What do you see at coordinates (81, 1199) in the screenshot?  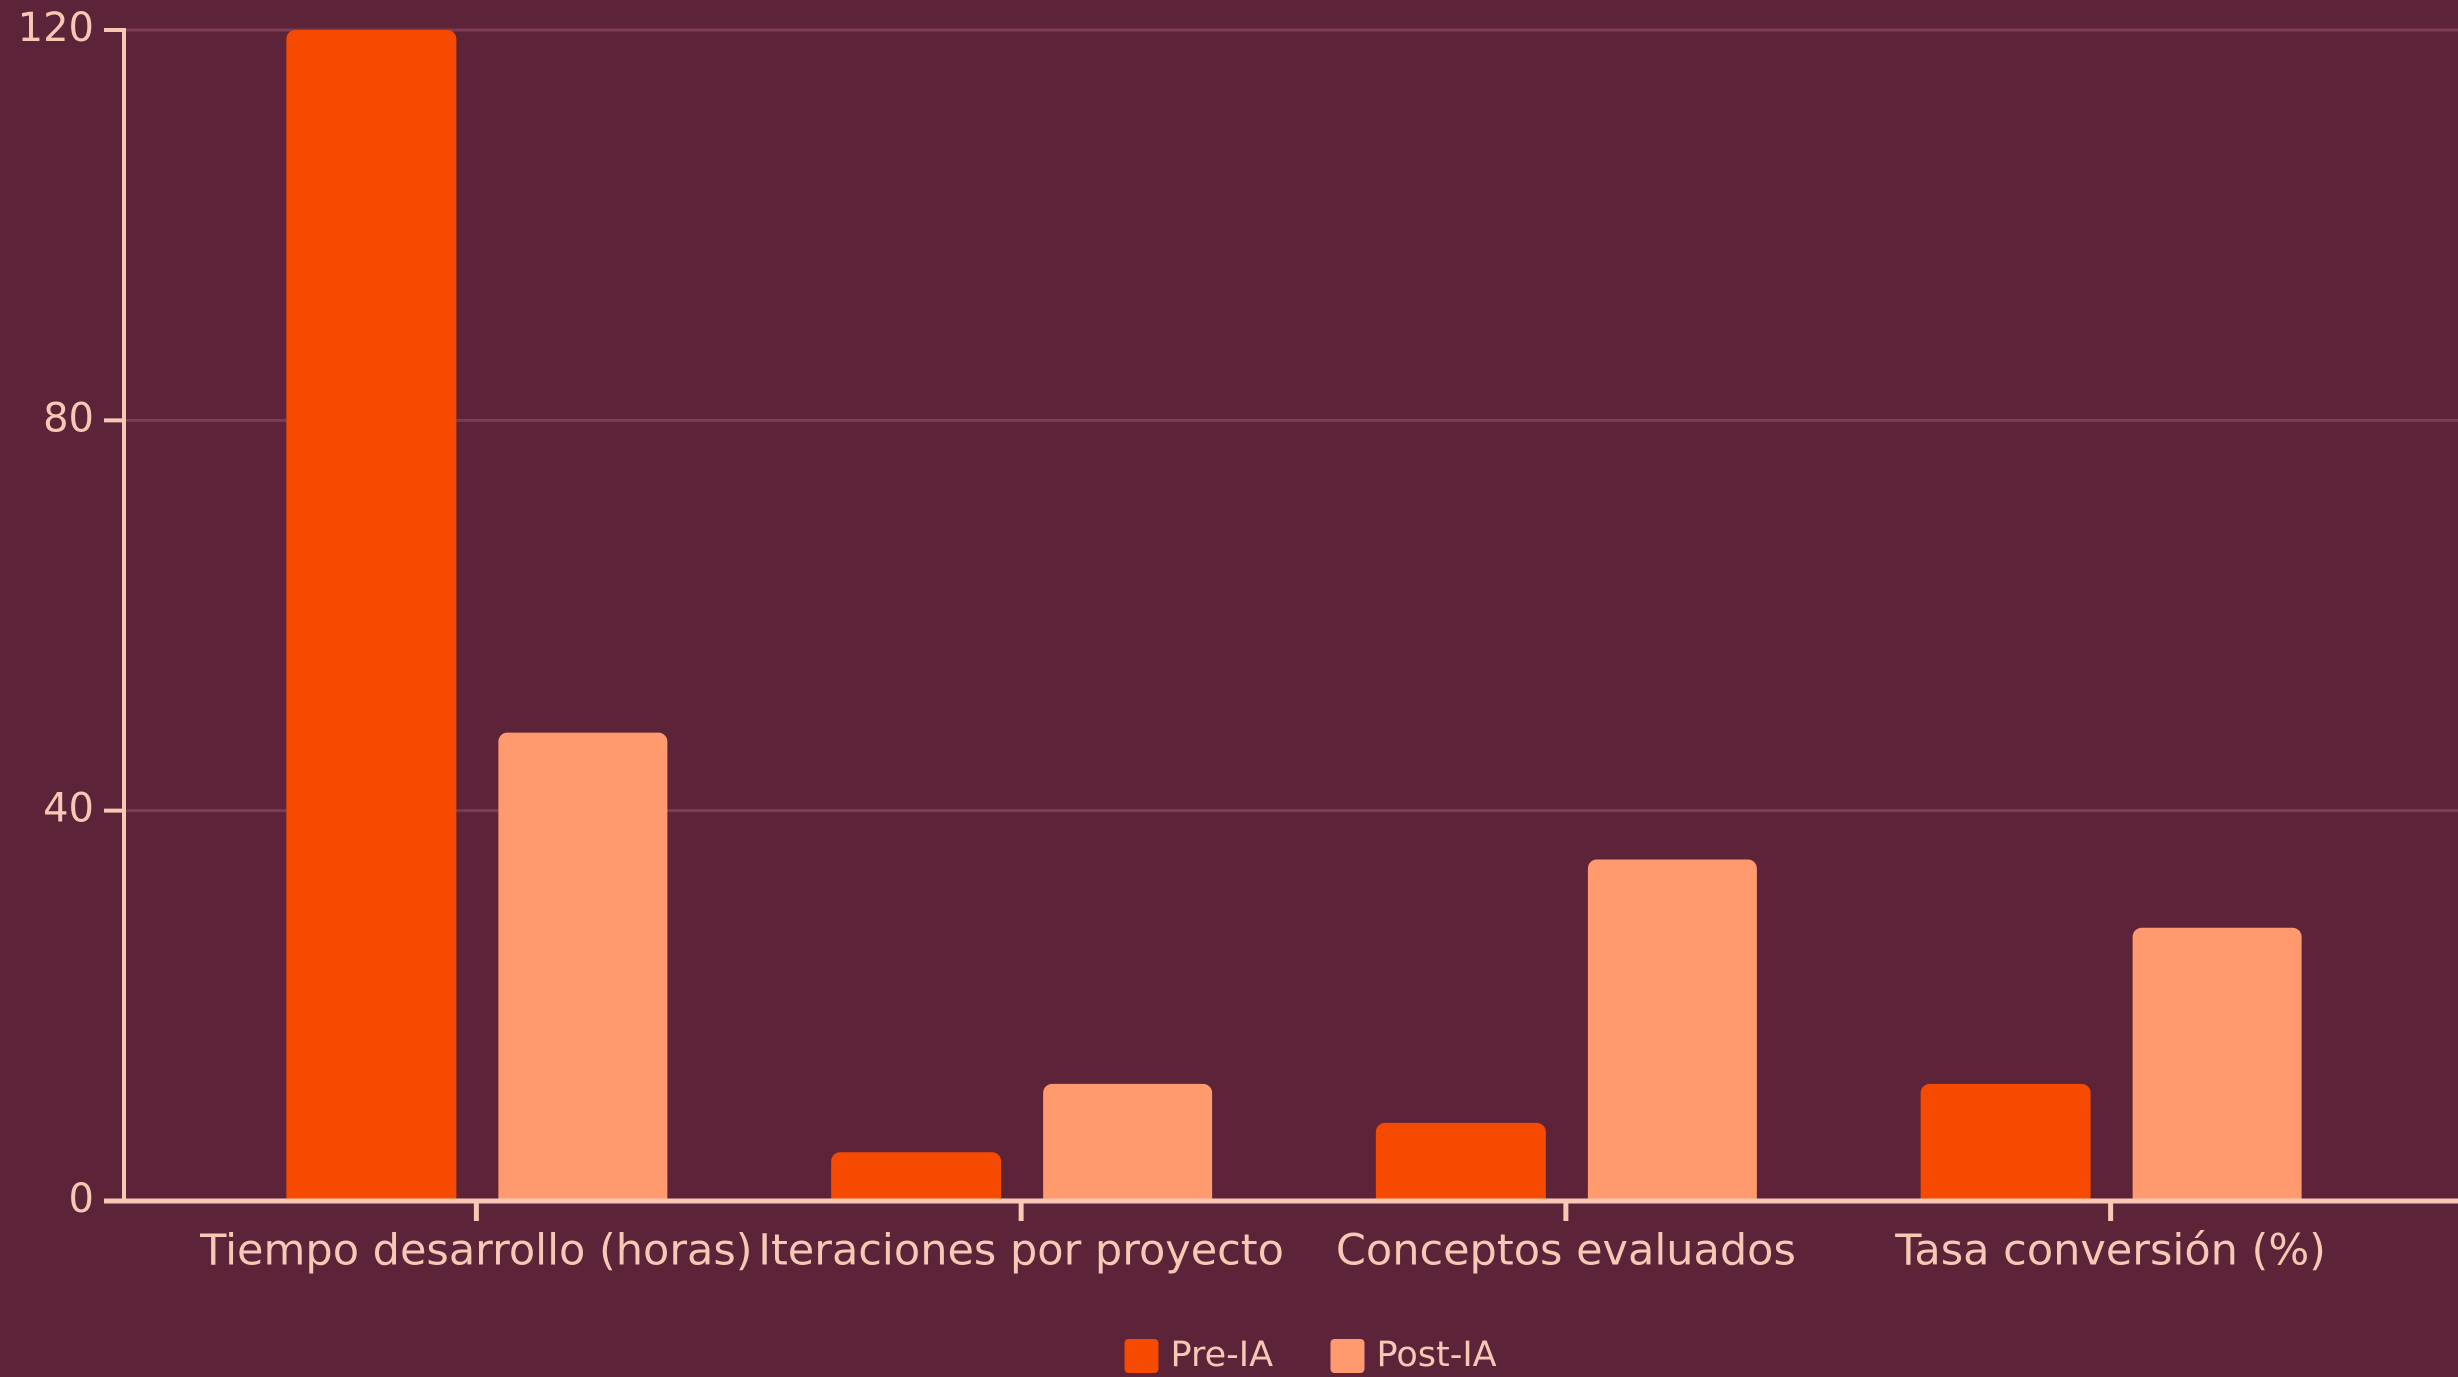 I see `y-tick-label: 0` at bounding box center [81, 1199].